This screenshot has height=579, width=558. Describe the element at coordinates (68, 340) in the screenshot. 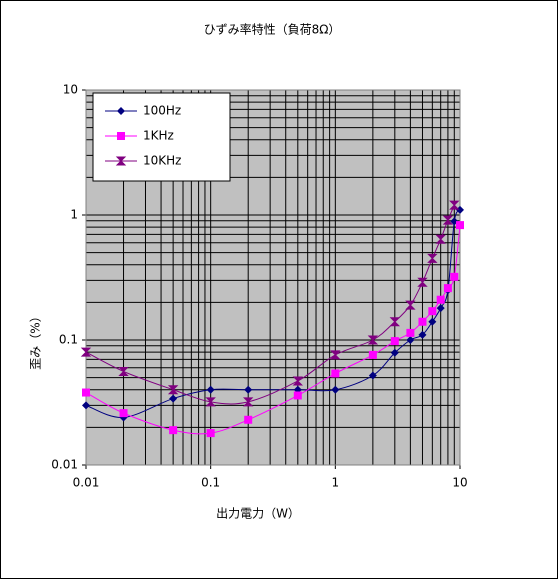

I see `y-tick-label: 0.1` at that location.